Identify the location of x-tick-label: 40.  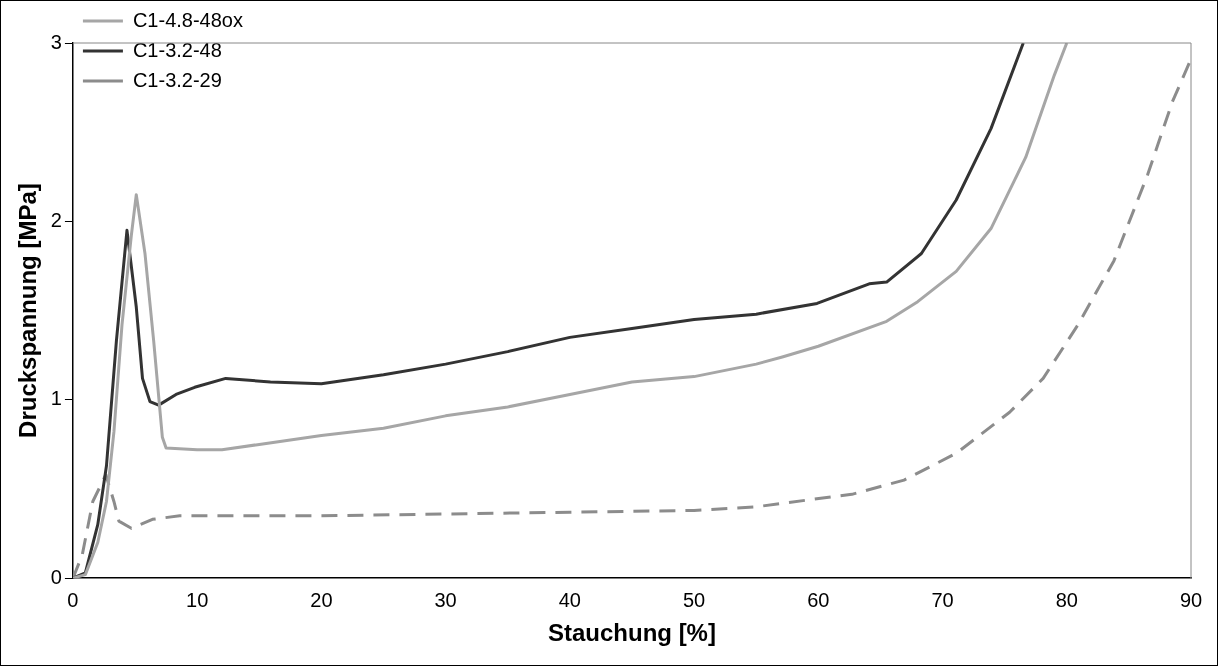
(569, 599).